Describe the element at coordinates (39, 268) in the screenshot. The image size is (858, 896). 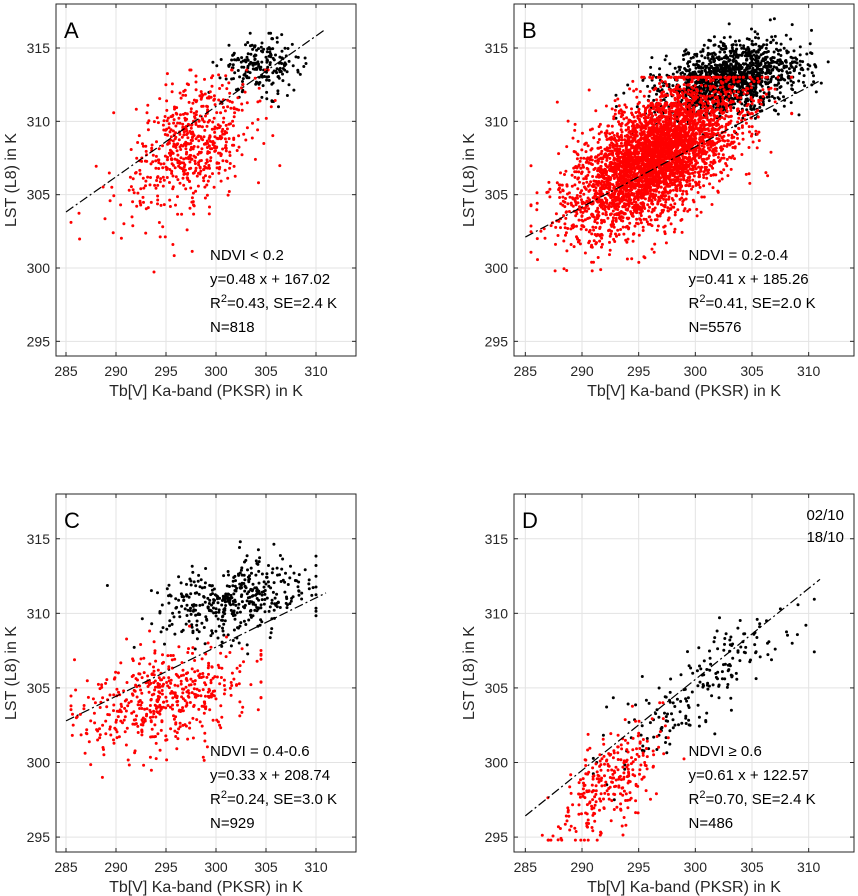
I see `y-tick-label: 300` at that location.